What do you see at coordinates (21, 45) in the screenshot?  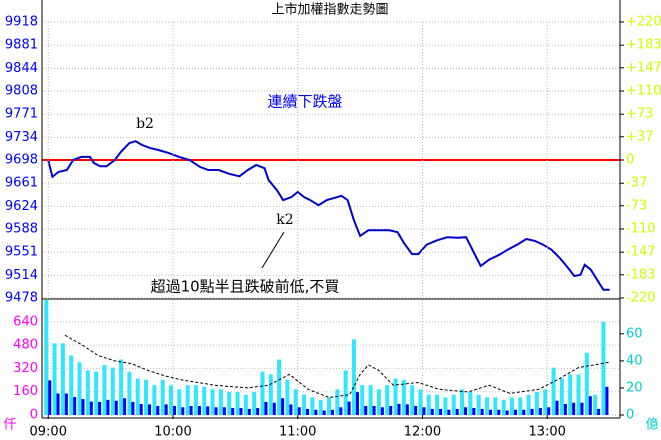 I see `y-tick-label: 9881` at bounding box center [21, 45].